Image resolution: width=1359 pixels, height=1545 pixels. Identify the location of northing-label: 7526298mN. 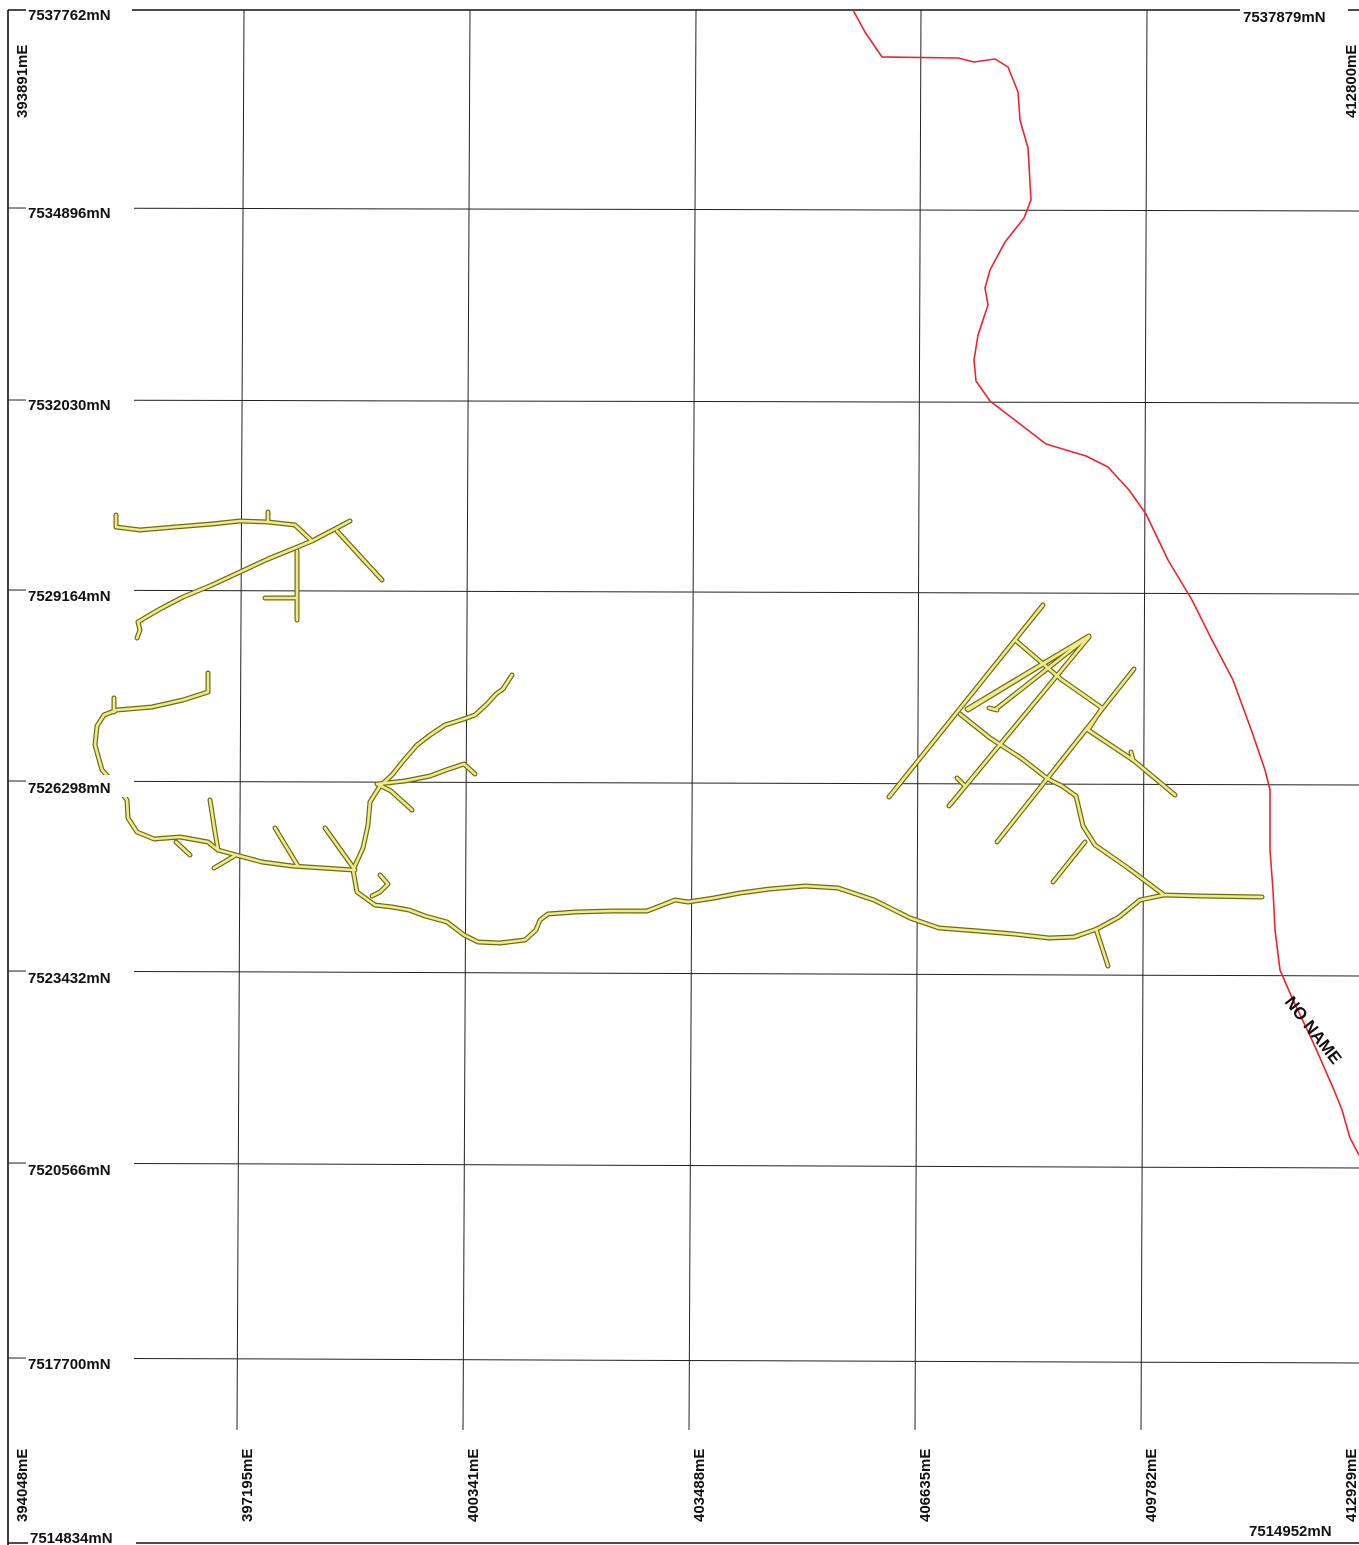
(69, 788).